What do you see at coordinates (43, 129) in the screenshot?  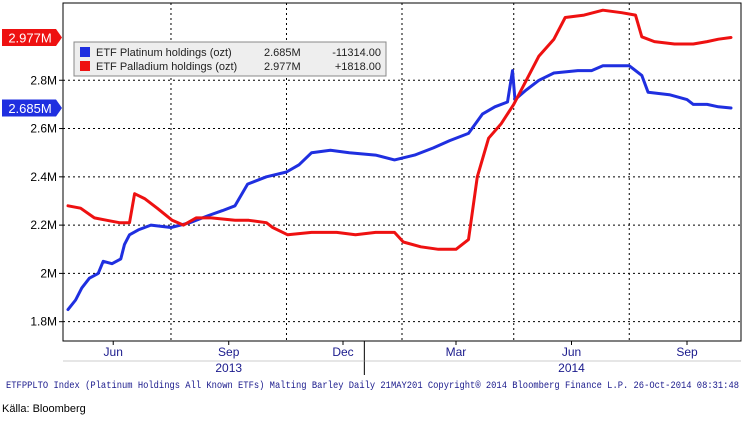 I see `y-tick-label: 2.6M` at bounding box center [43, 129].